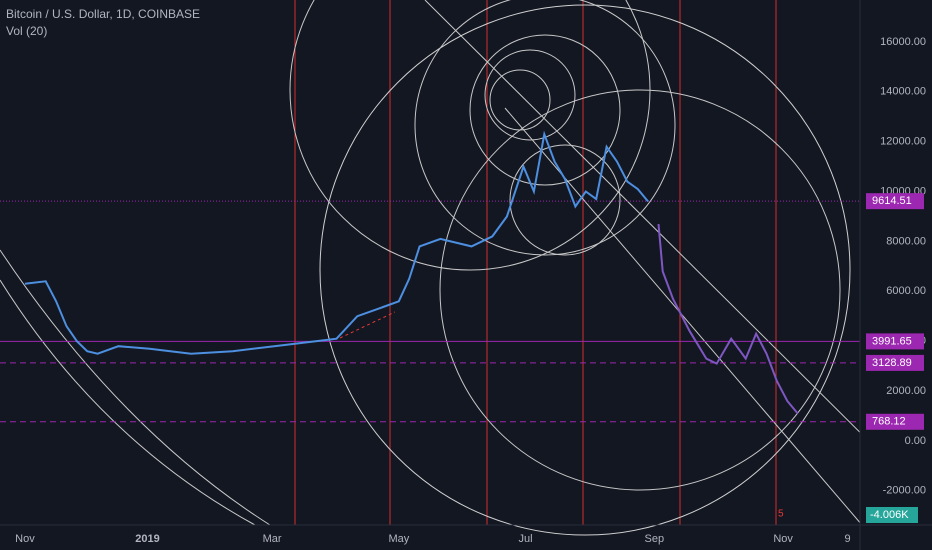 The image size is (932, 550). I want to click on y-tick-label: 16000.00, so click(903, 42).